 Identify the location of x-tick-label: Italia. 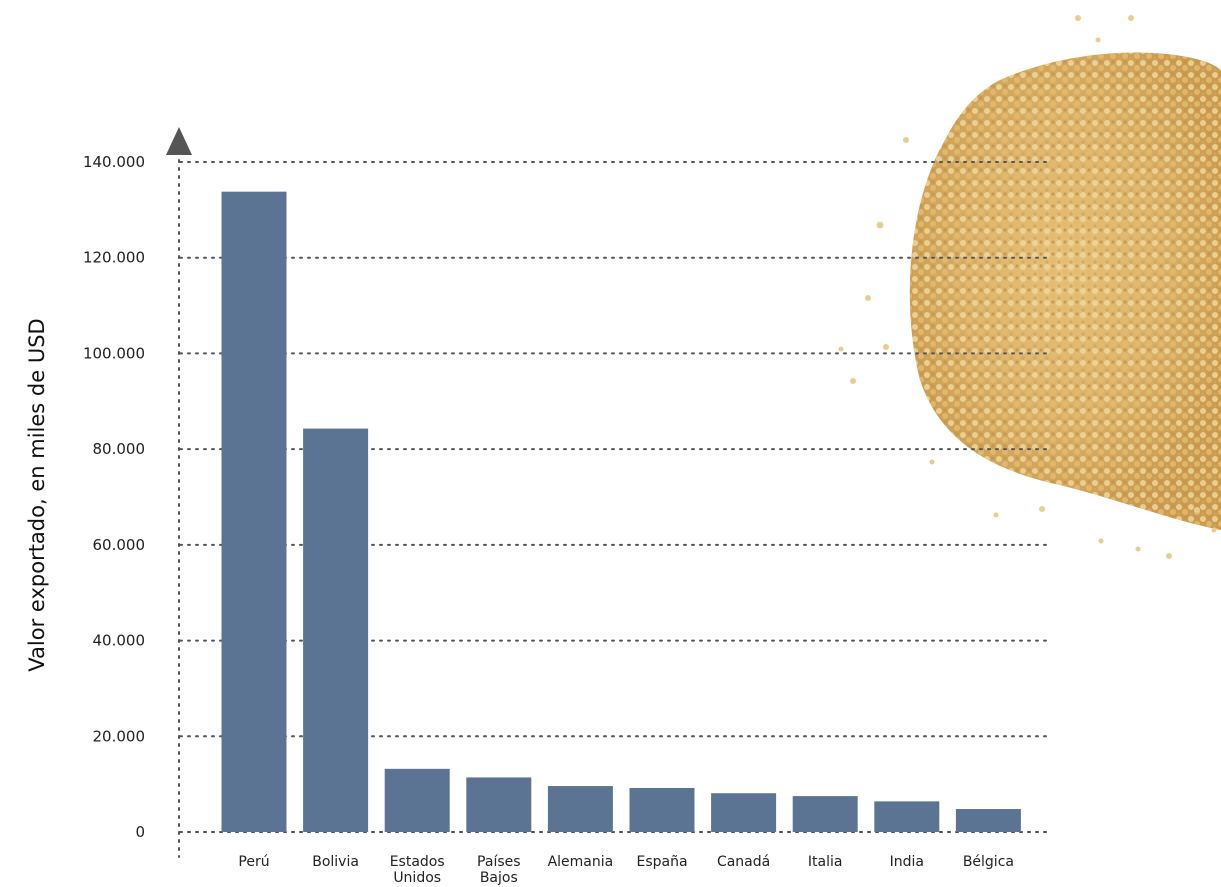
(825, 862).